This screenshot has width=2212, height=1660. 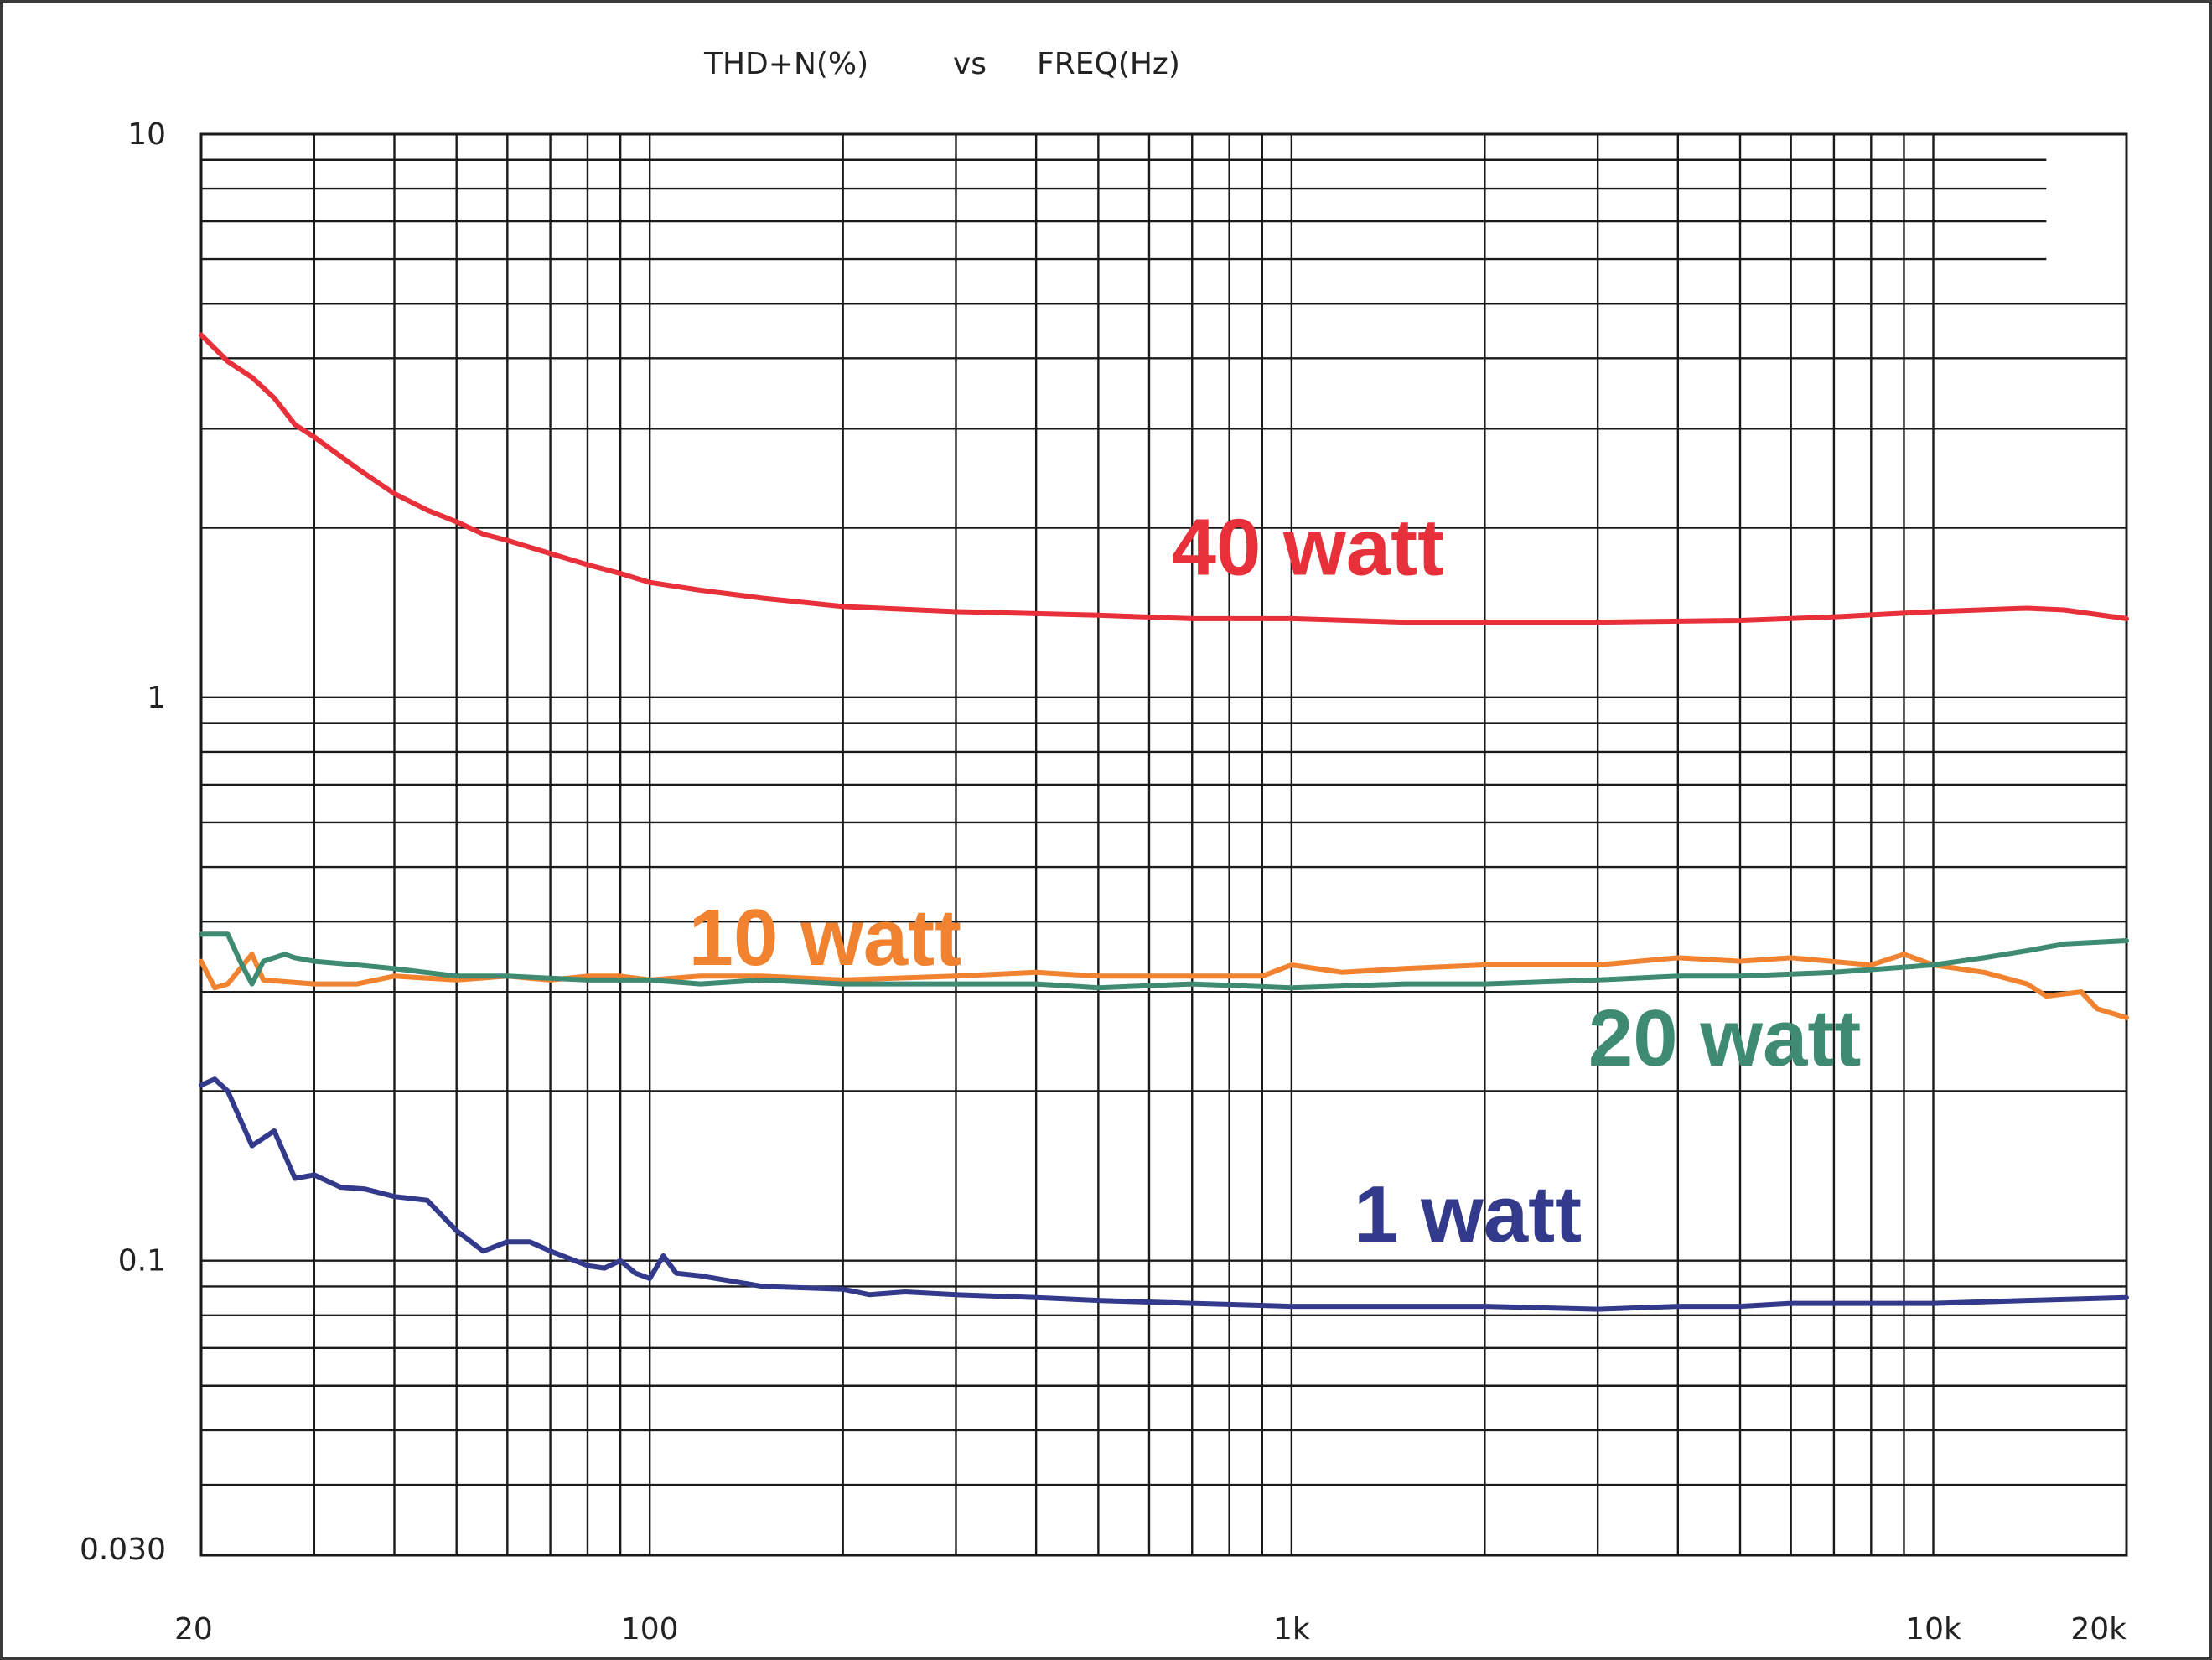 I want to click on y-tick-label: 1, so click(x=156, y=698).